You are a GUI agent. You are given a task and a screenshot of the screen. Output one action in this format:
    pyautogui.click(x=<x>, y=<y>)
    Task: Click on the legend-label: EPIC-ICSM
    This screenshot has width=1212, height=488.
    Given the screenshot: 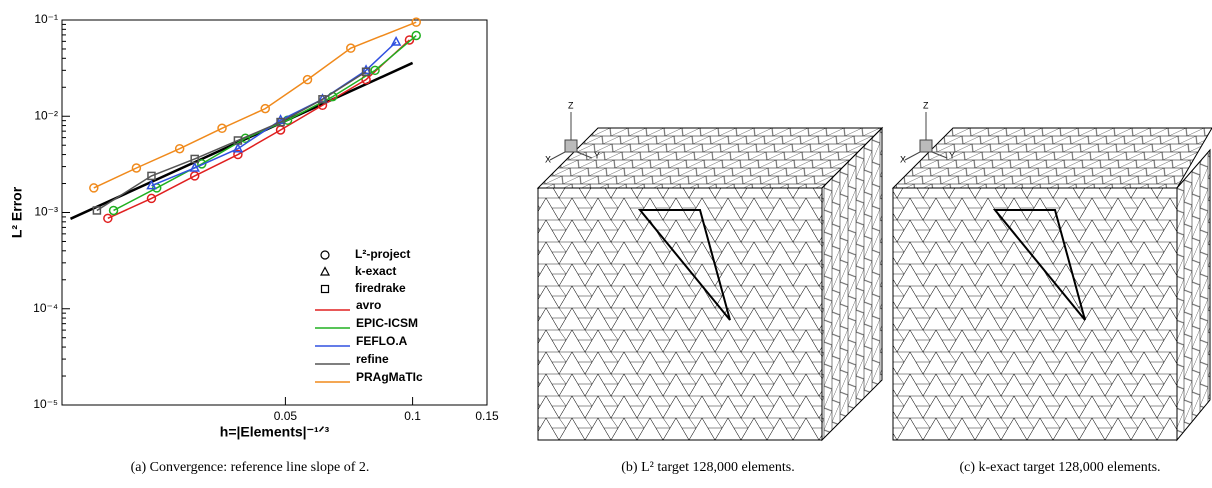 What is the action you would take?
    pyautogui.click(x=387, y=323)
    